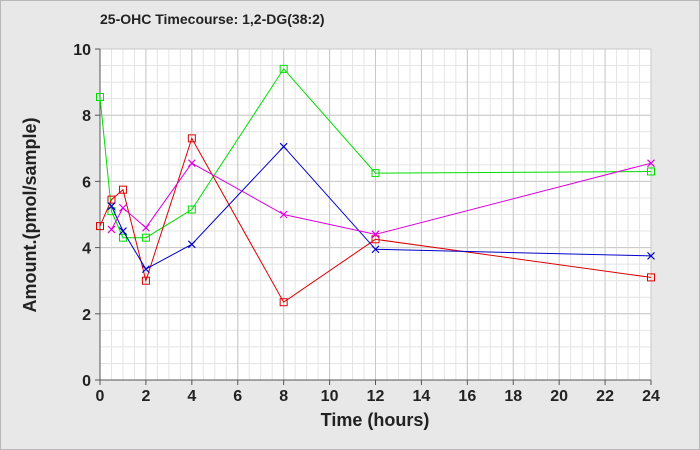 The width and height of the screenshot is (700, 450). What do you see at coordinates (422, 396) in the screenshot?
I see `x-tick-label: 14` at bounding box center [422, 396].